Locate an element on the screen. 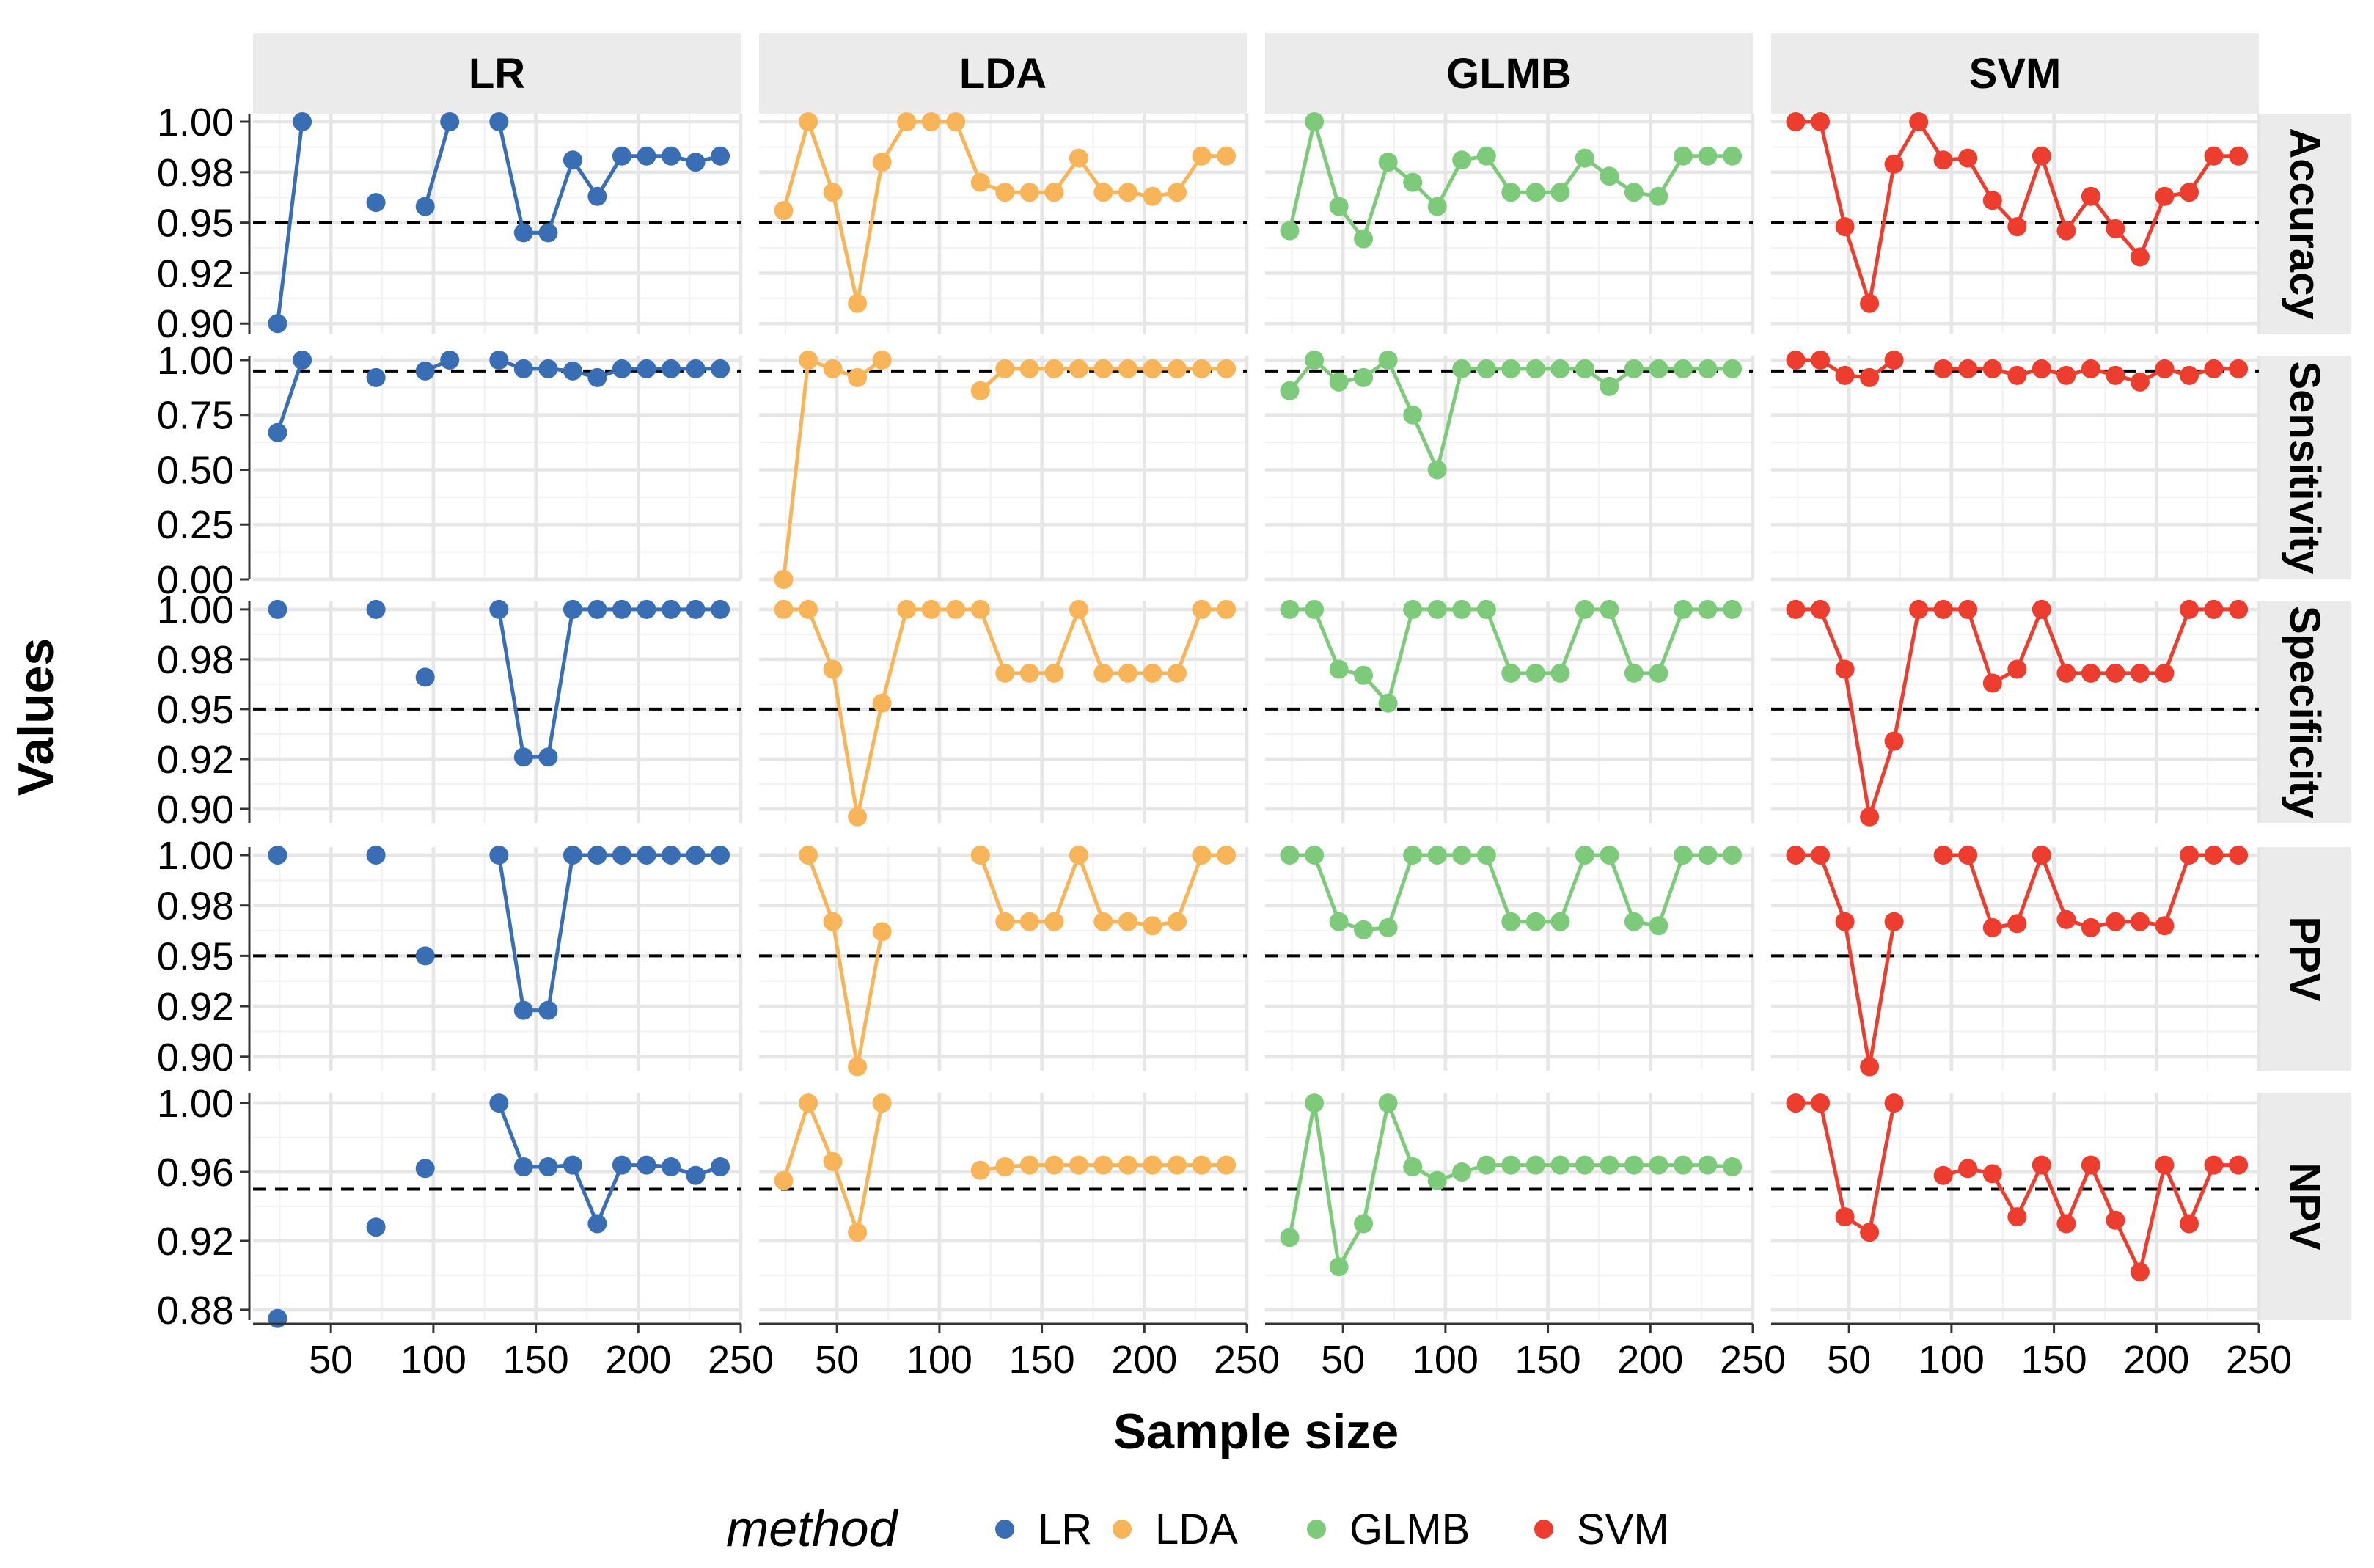  row-strip-label-specificity: Specificity is located at coordinates (2305, 712).